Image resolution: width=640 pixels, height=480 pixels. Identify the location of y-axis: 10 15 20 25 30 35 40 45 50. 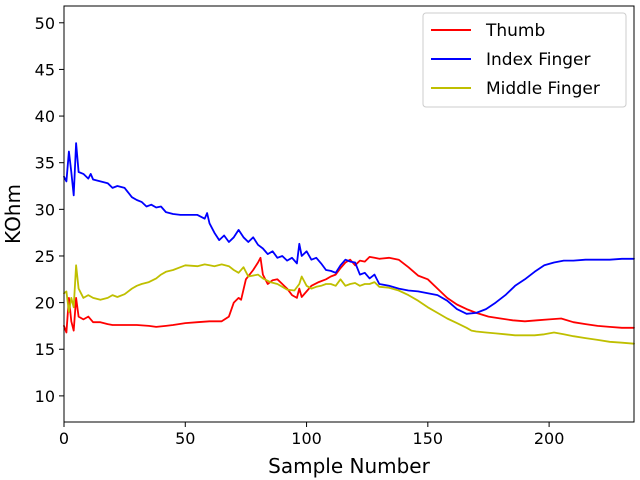
(49, 210).